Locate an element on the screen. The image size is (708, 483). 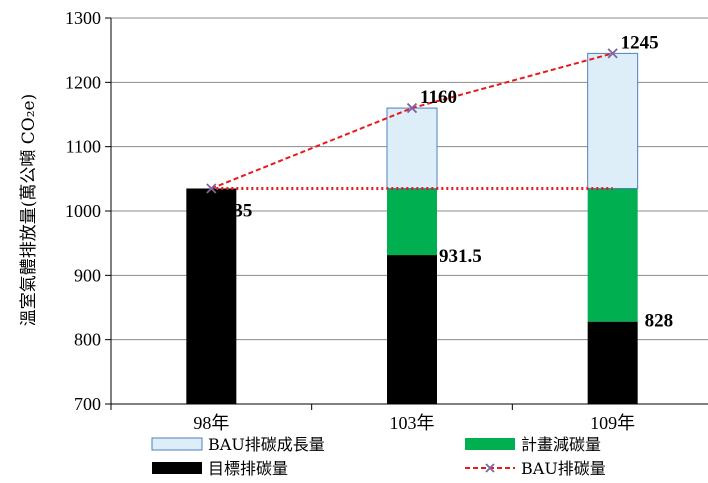
y-tick-label: 800 is located at coordinates (87, 340).